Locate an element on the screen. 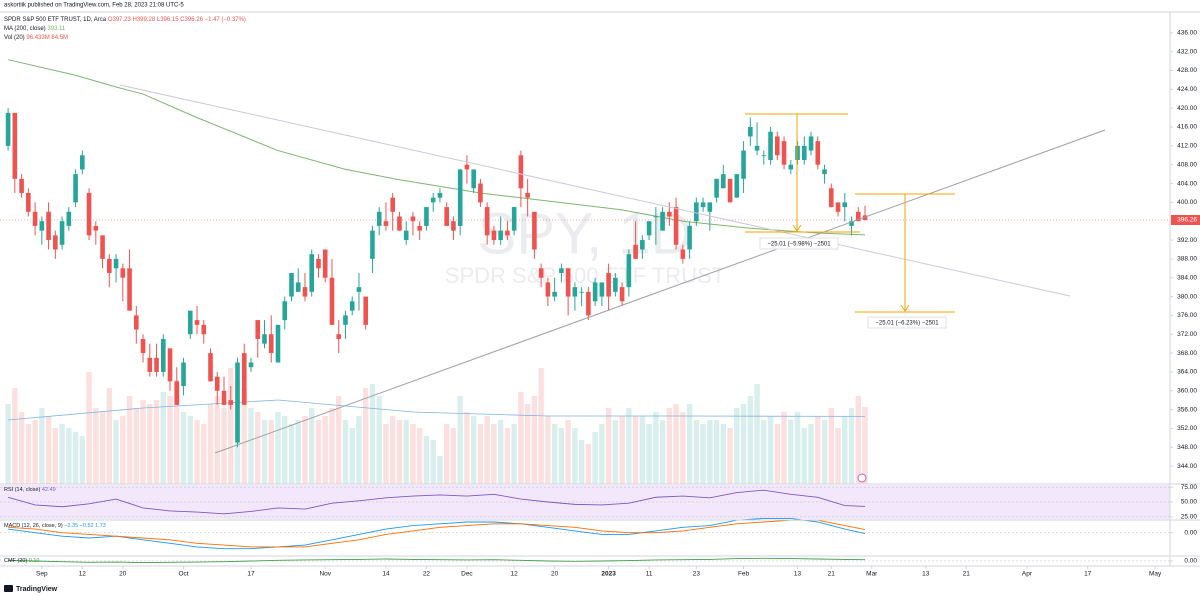 This screenshot has width=1200, height=596. symbol: SPDR S&P 500 ETF TRUST, 1D, Arca is located at coordinates (55, 20).